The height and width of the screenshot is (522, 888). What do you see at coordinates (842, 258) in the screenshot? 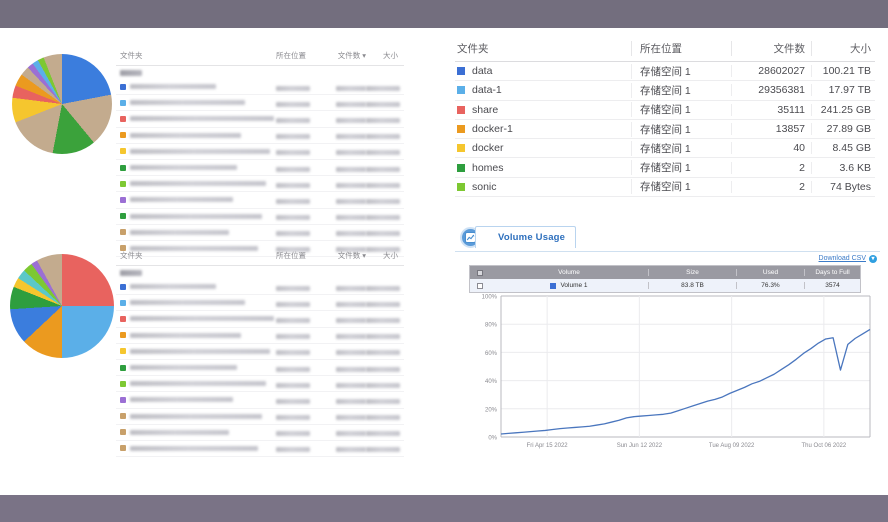
I see `download-csv-link: Download CSV` at bounding box center [842, 258].